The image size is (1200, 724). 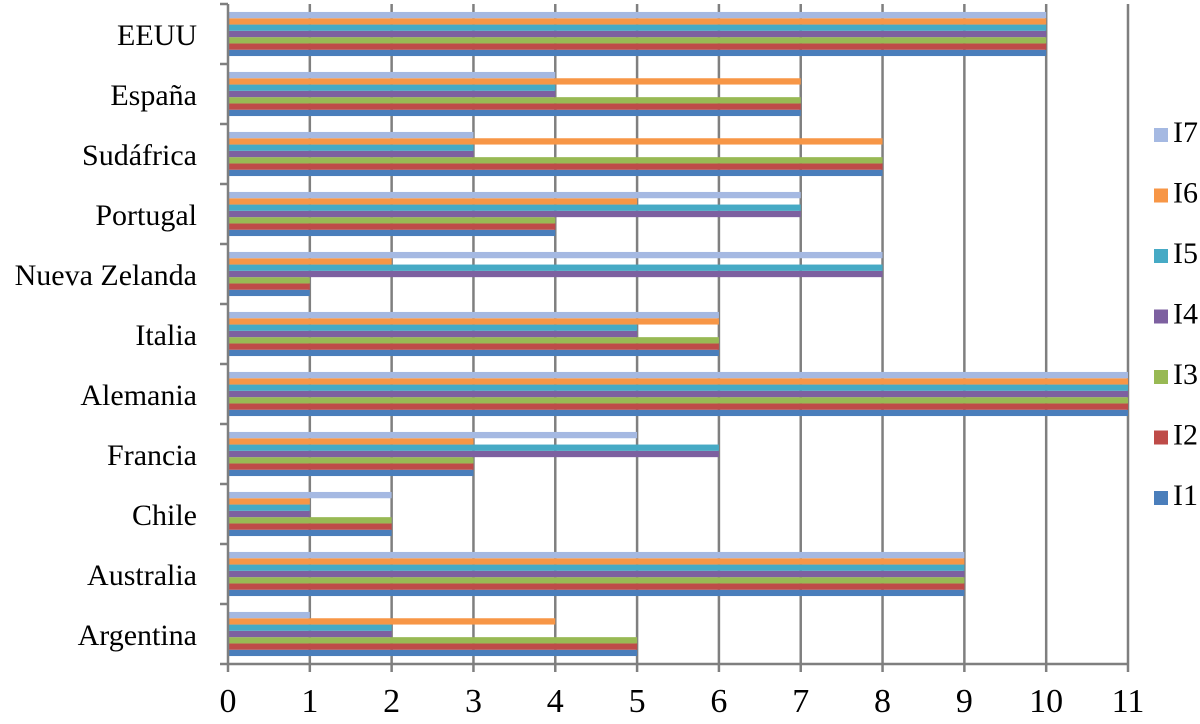 What do you see at coordinates (473, 353) in the screenshot?
I see `bar-i1-italia` at bounding box center [473, 353].